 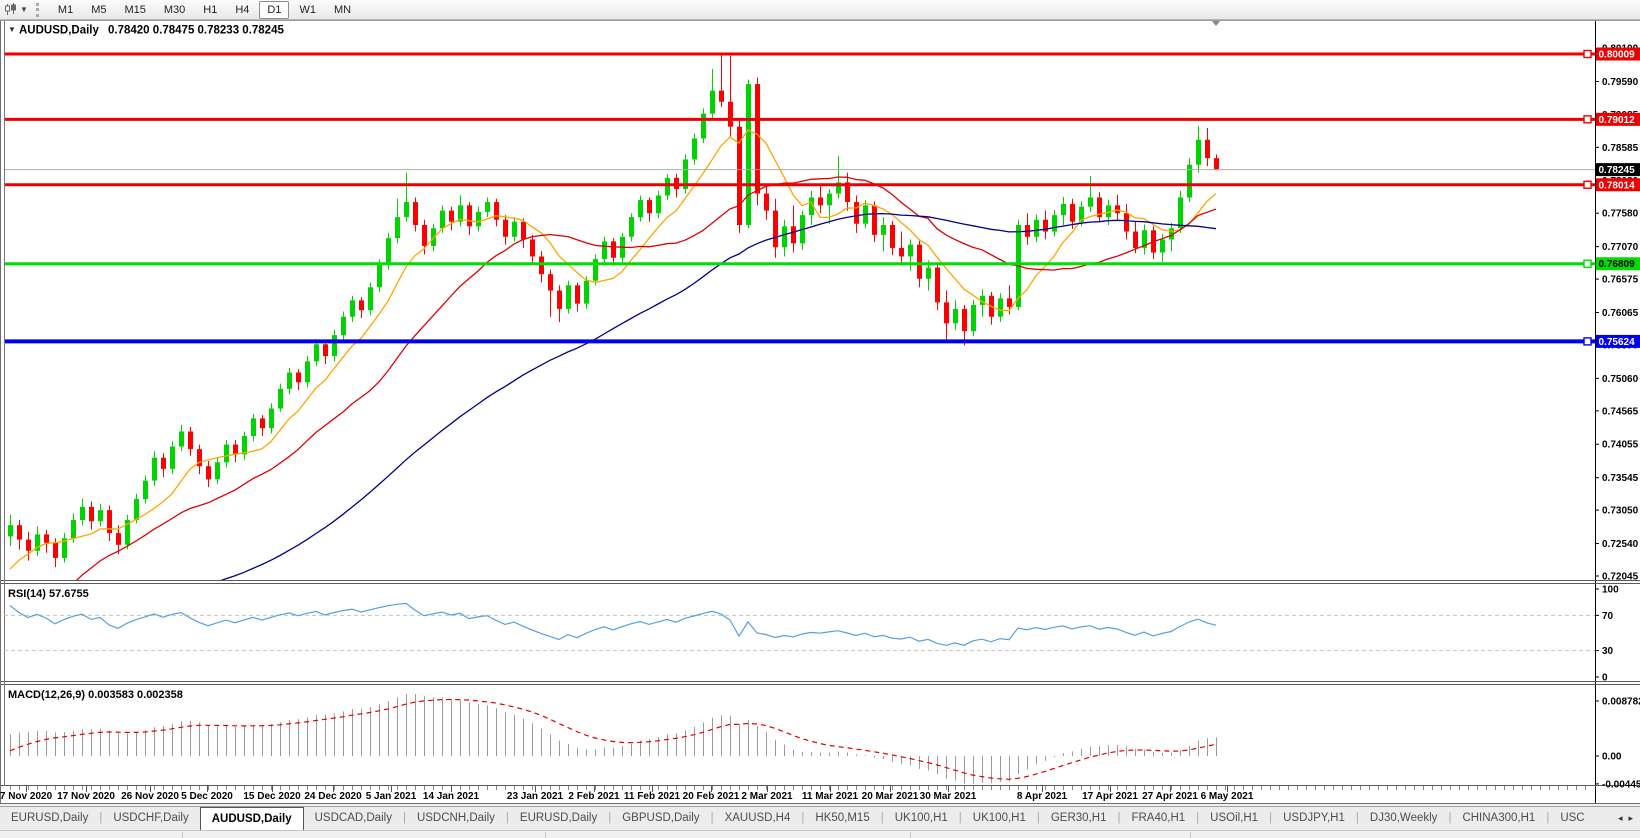 I want to click on symbol-period-label: AUDUSD,Daily, so click(x=59, y=31).